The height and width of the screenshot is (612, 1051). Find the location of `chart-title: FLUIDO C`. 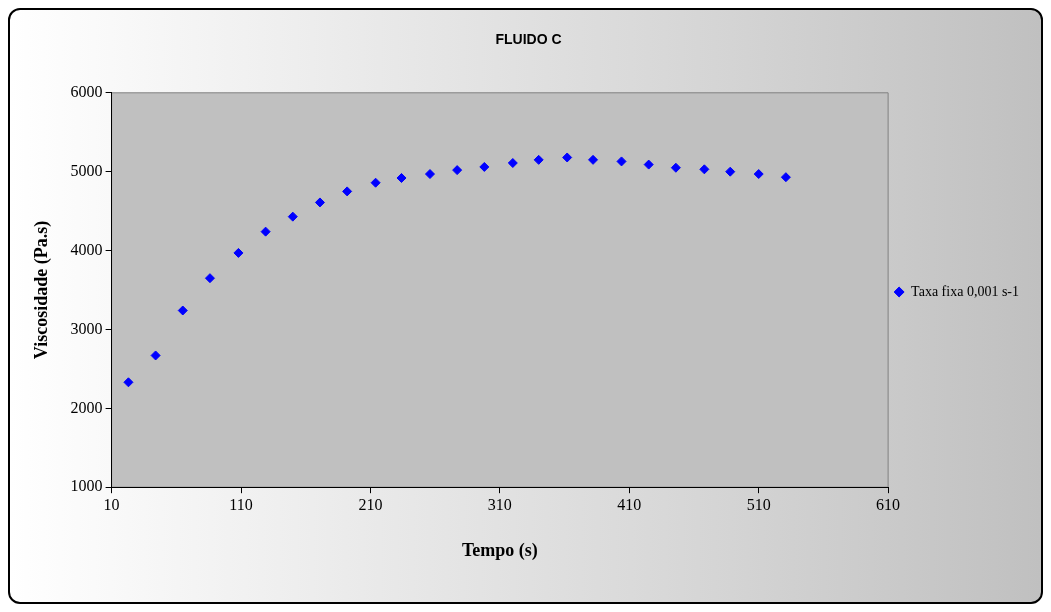

chart-title: FLUIDO C is located at coordinates (528, 39).